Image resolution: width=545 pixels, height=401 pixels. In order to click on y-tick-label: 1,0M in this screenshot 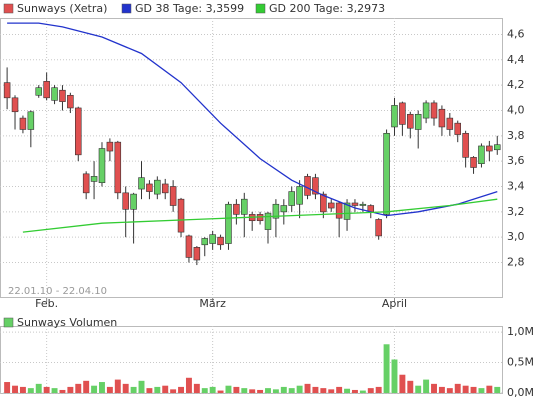, I will do `click(520, 331)`.